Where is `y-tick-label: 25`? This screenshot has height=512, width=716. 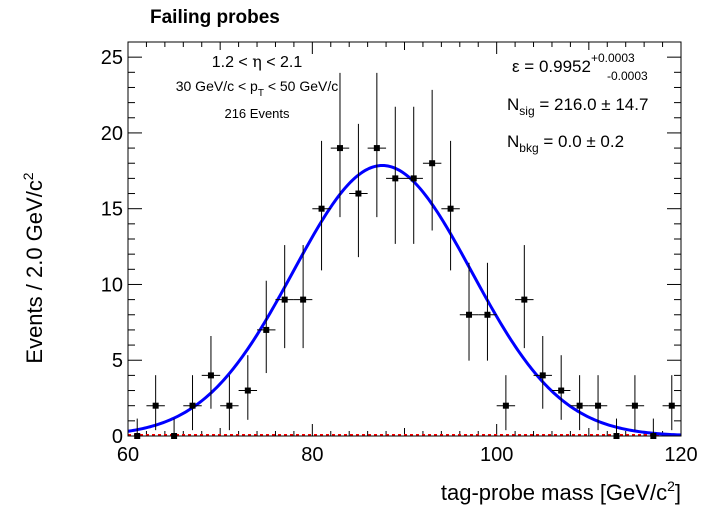
y-tick-label: 25 is located at coordinates (112, 58).